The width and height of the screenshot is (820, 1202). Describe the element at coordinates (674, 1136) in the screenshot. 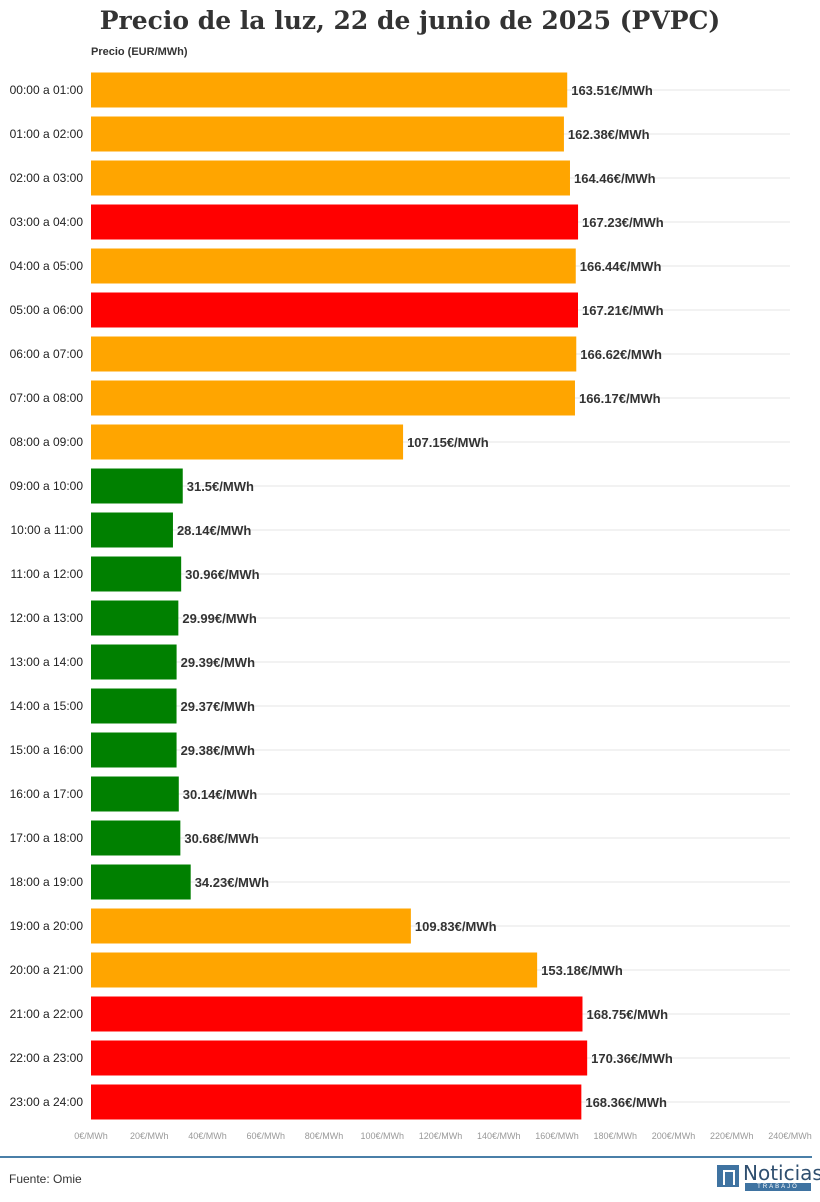

I see `x-tick-label: 200€/MWh` at that location.